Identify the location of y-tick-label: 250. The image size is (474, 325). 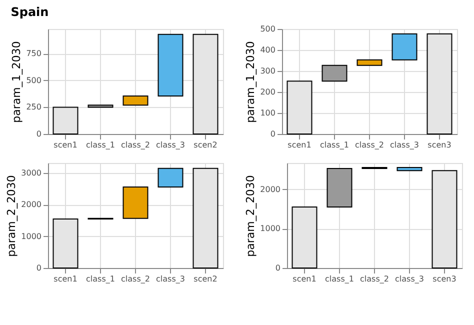
(34, 107).